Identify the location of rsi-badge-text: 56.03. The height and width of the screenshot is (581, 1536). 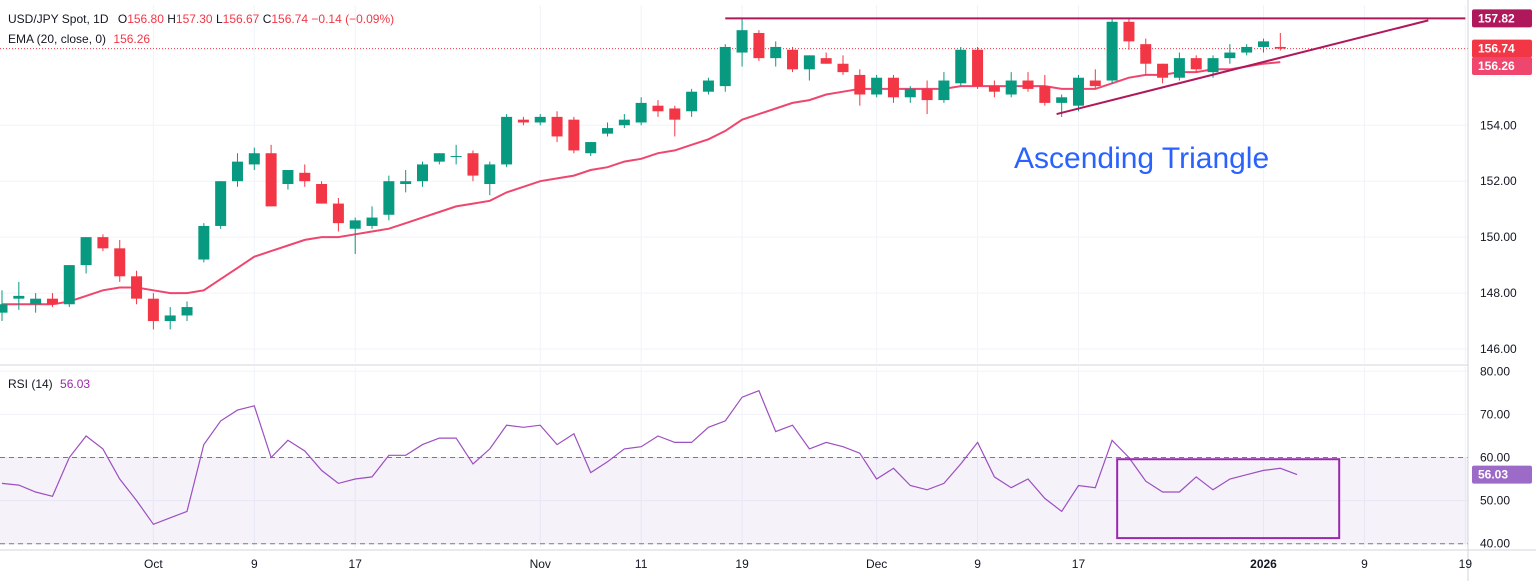
(1493, 475).